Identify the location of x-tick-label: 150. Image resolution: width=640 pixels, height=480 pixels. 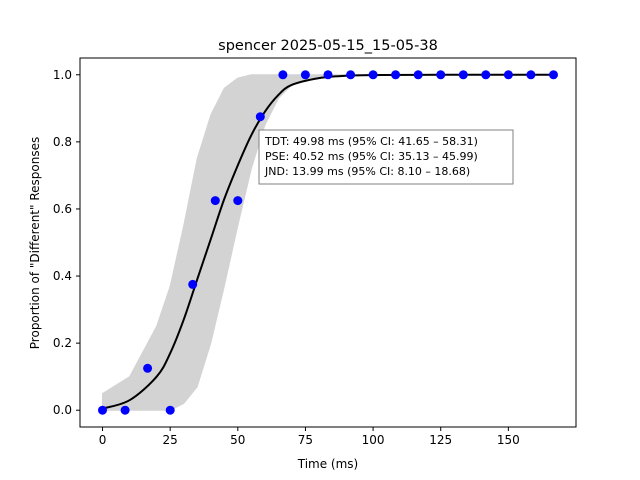
(508, 440).